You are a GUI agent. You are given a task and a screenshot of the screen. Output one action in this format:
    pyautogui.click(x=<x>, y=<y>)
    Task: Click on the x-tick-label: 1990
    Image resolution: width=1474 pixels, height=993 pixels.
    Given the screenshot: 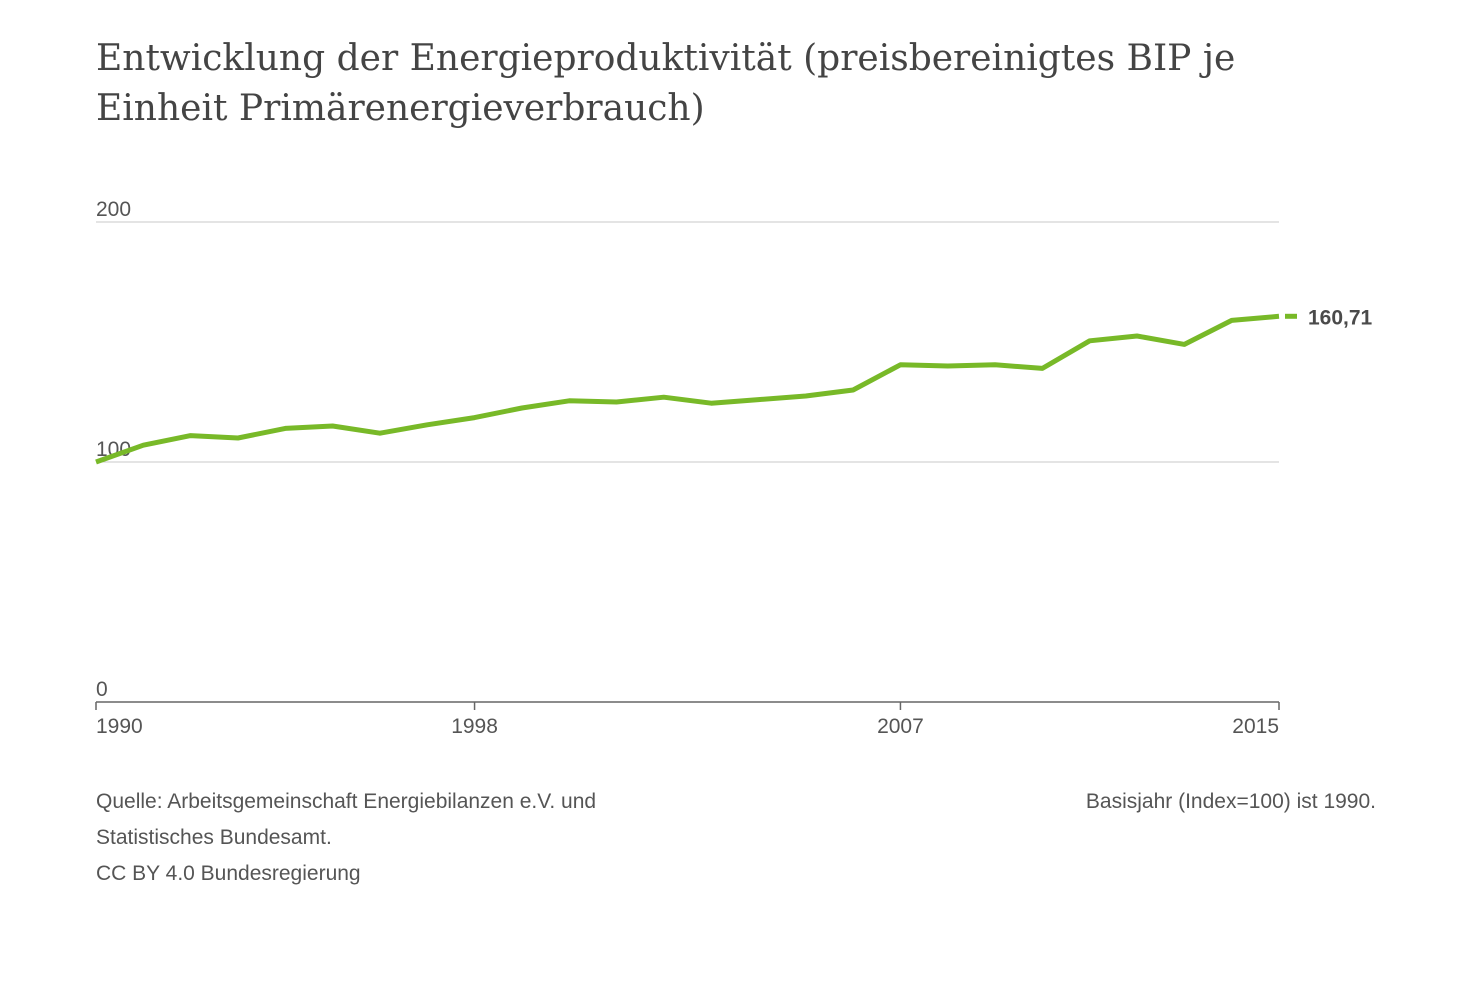 What is the action you would take?
    pyautogui.click(x=119, y=726)
    